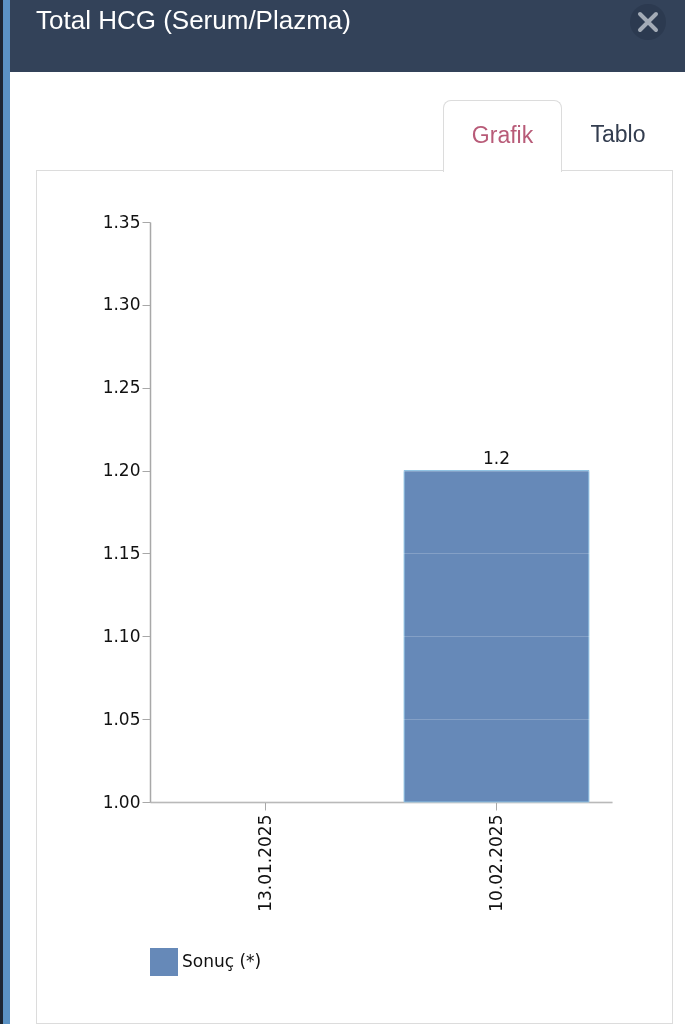 This screenshot has height=1024, width=685. Describe the element at coordinates (495, 863) in the screenshot. I see `x-tick-label: 10.02.2025` at that location.